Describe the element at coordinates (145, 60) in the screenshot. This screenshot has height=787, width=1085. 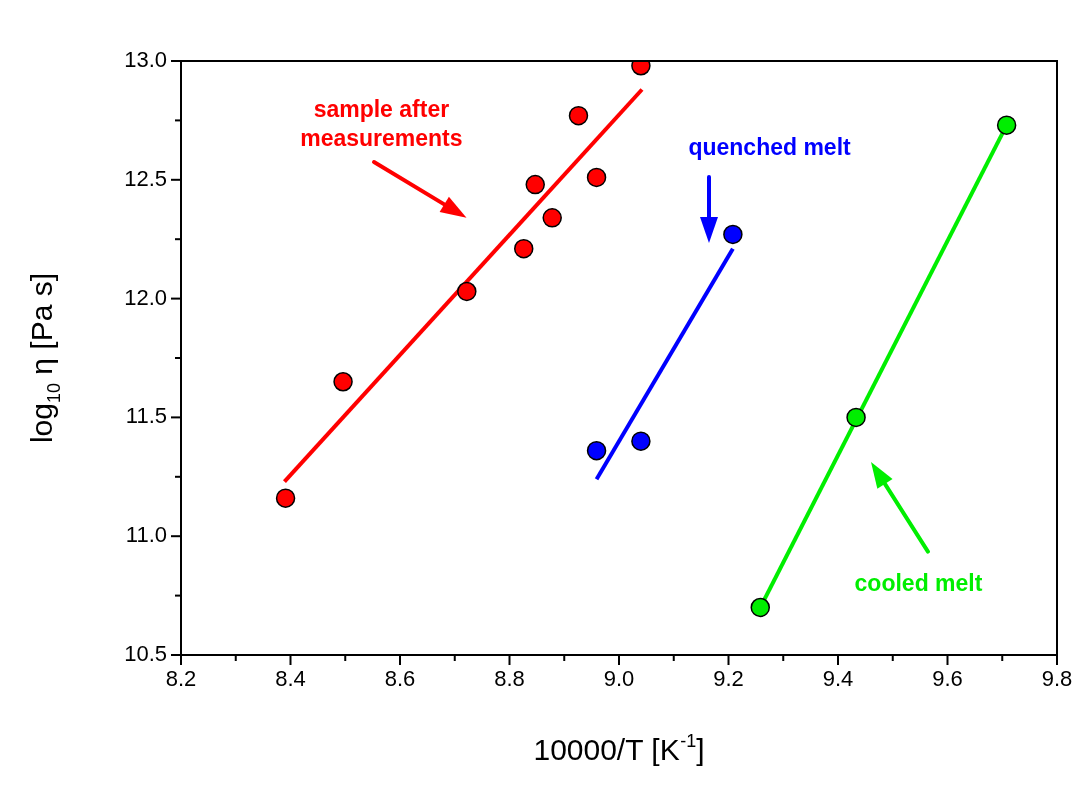
I see `y-tick-label: 13.0` at that location.